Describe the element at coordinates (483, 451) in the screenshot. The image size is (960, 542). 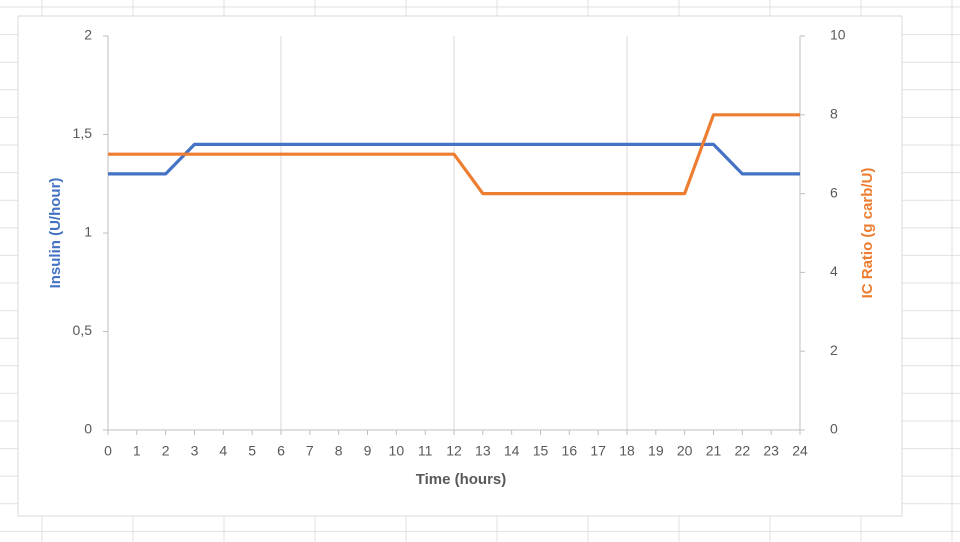
I see `x-tick-label: 13` at that location.